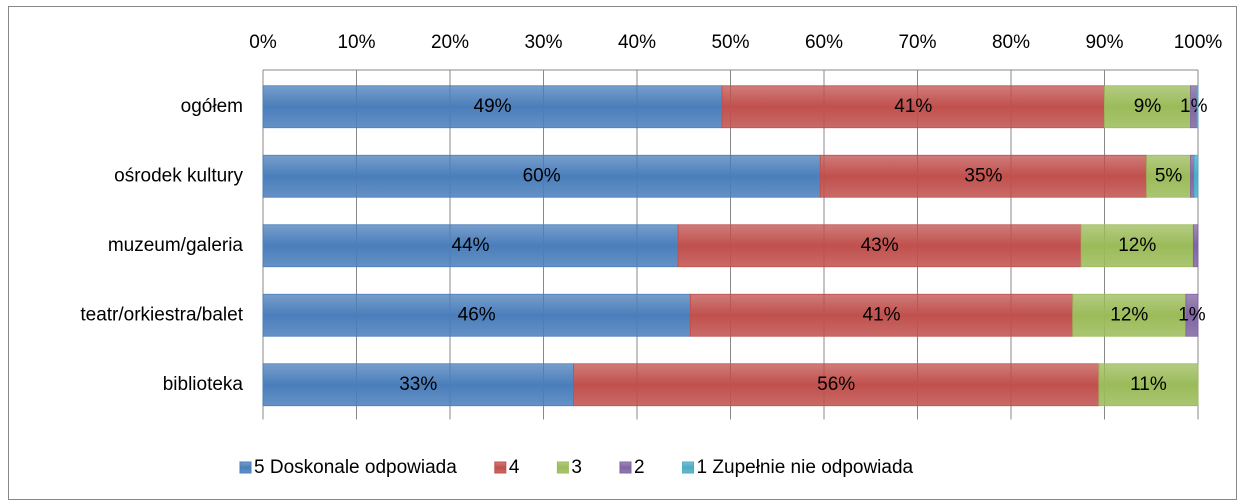  What do you see at coordinates (543, 42) in the screenshot?
I see `x-tick-label: 30%` at bounding box center [543, 42].